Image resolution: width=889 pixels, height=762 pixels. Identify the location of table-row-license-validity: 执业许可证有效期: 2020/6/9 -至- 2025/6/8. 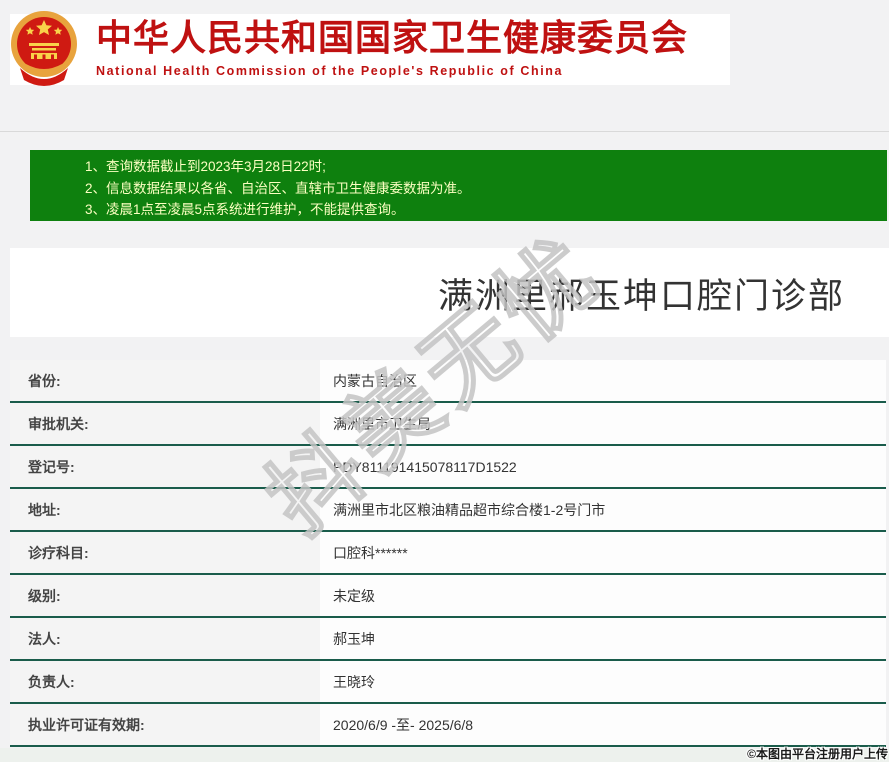
(448, 725).